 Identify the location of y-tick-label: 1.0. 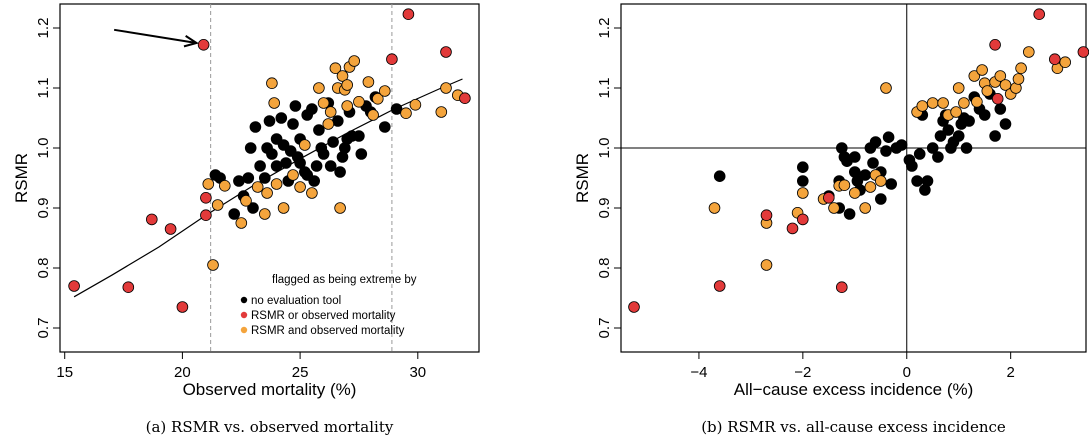
(43, 148).